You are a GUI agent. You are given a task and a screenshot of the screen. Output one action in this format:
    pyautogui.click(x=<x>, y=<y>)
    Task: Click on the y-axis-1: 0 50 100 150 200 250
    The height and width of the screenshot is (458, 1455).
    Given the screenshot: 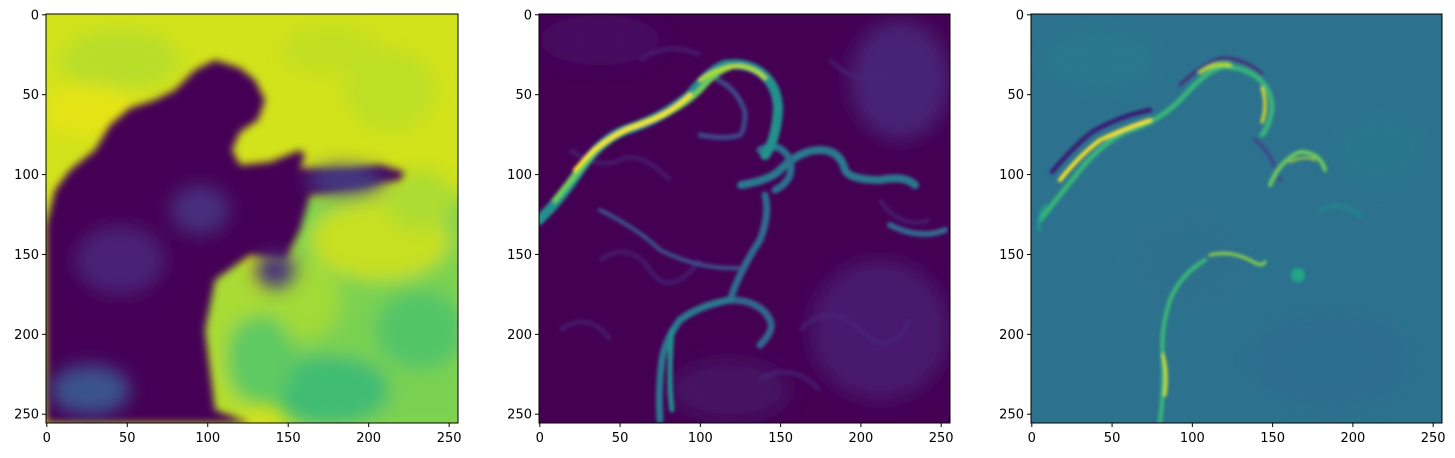 What is the action you would take?
    pyautogui.click(x=30, y=215)
    